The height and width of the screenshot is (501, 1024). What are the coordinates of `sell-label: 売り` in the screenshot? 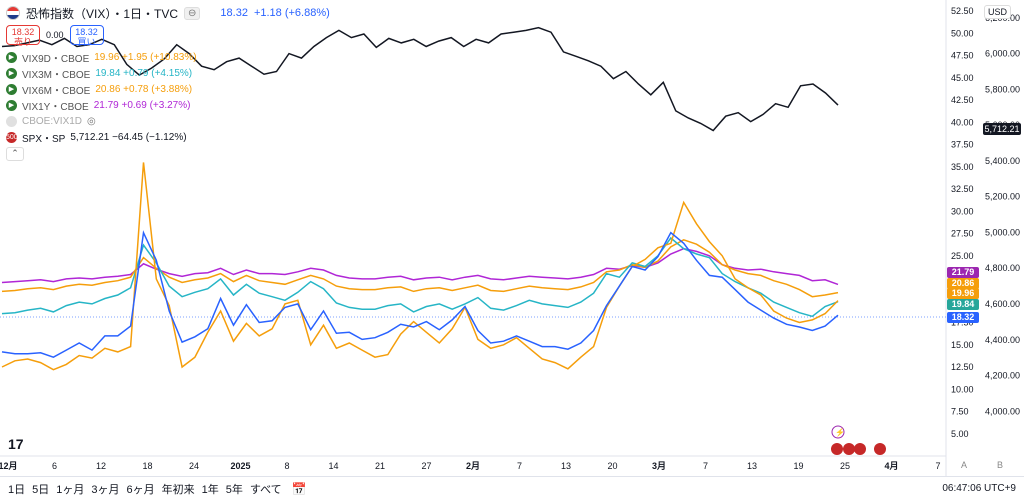 It's located at (22, 42).